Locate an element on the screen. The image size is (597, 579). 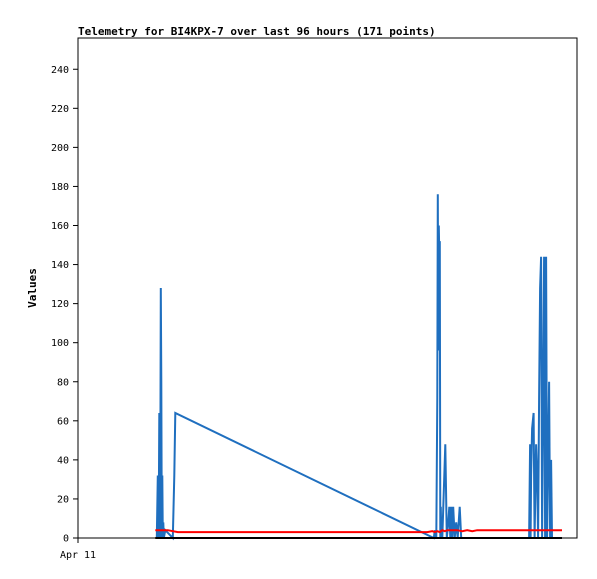
y-tick-label: 220 is located at coordinates (60, 109).